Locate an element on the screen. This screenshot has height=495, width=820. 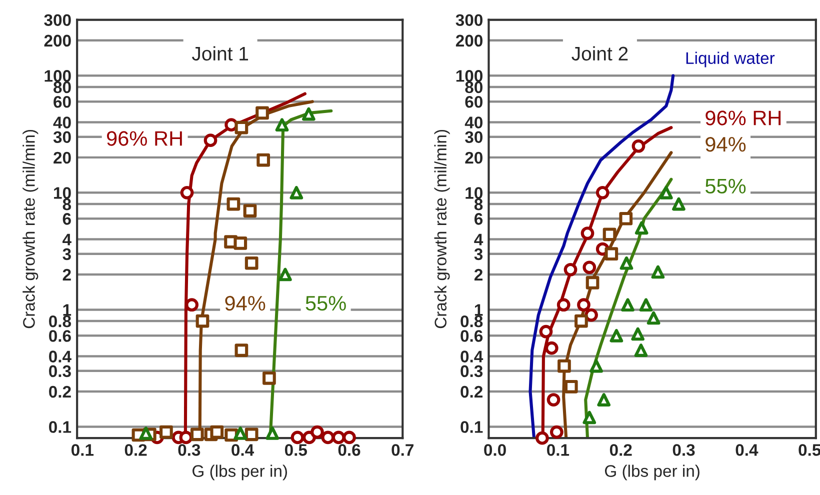
x-tick-label: 0.7 is located at coordinates (403, 450).